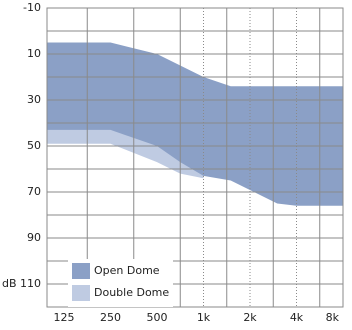  Describe the element at coordinates (127, 270) in the screenshot. I see `legend-label: Open Dome` at that location.